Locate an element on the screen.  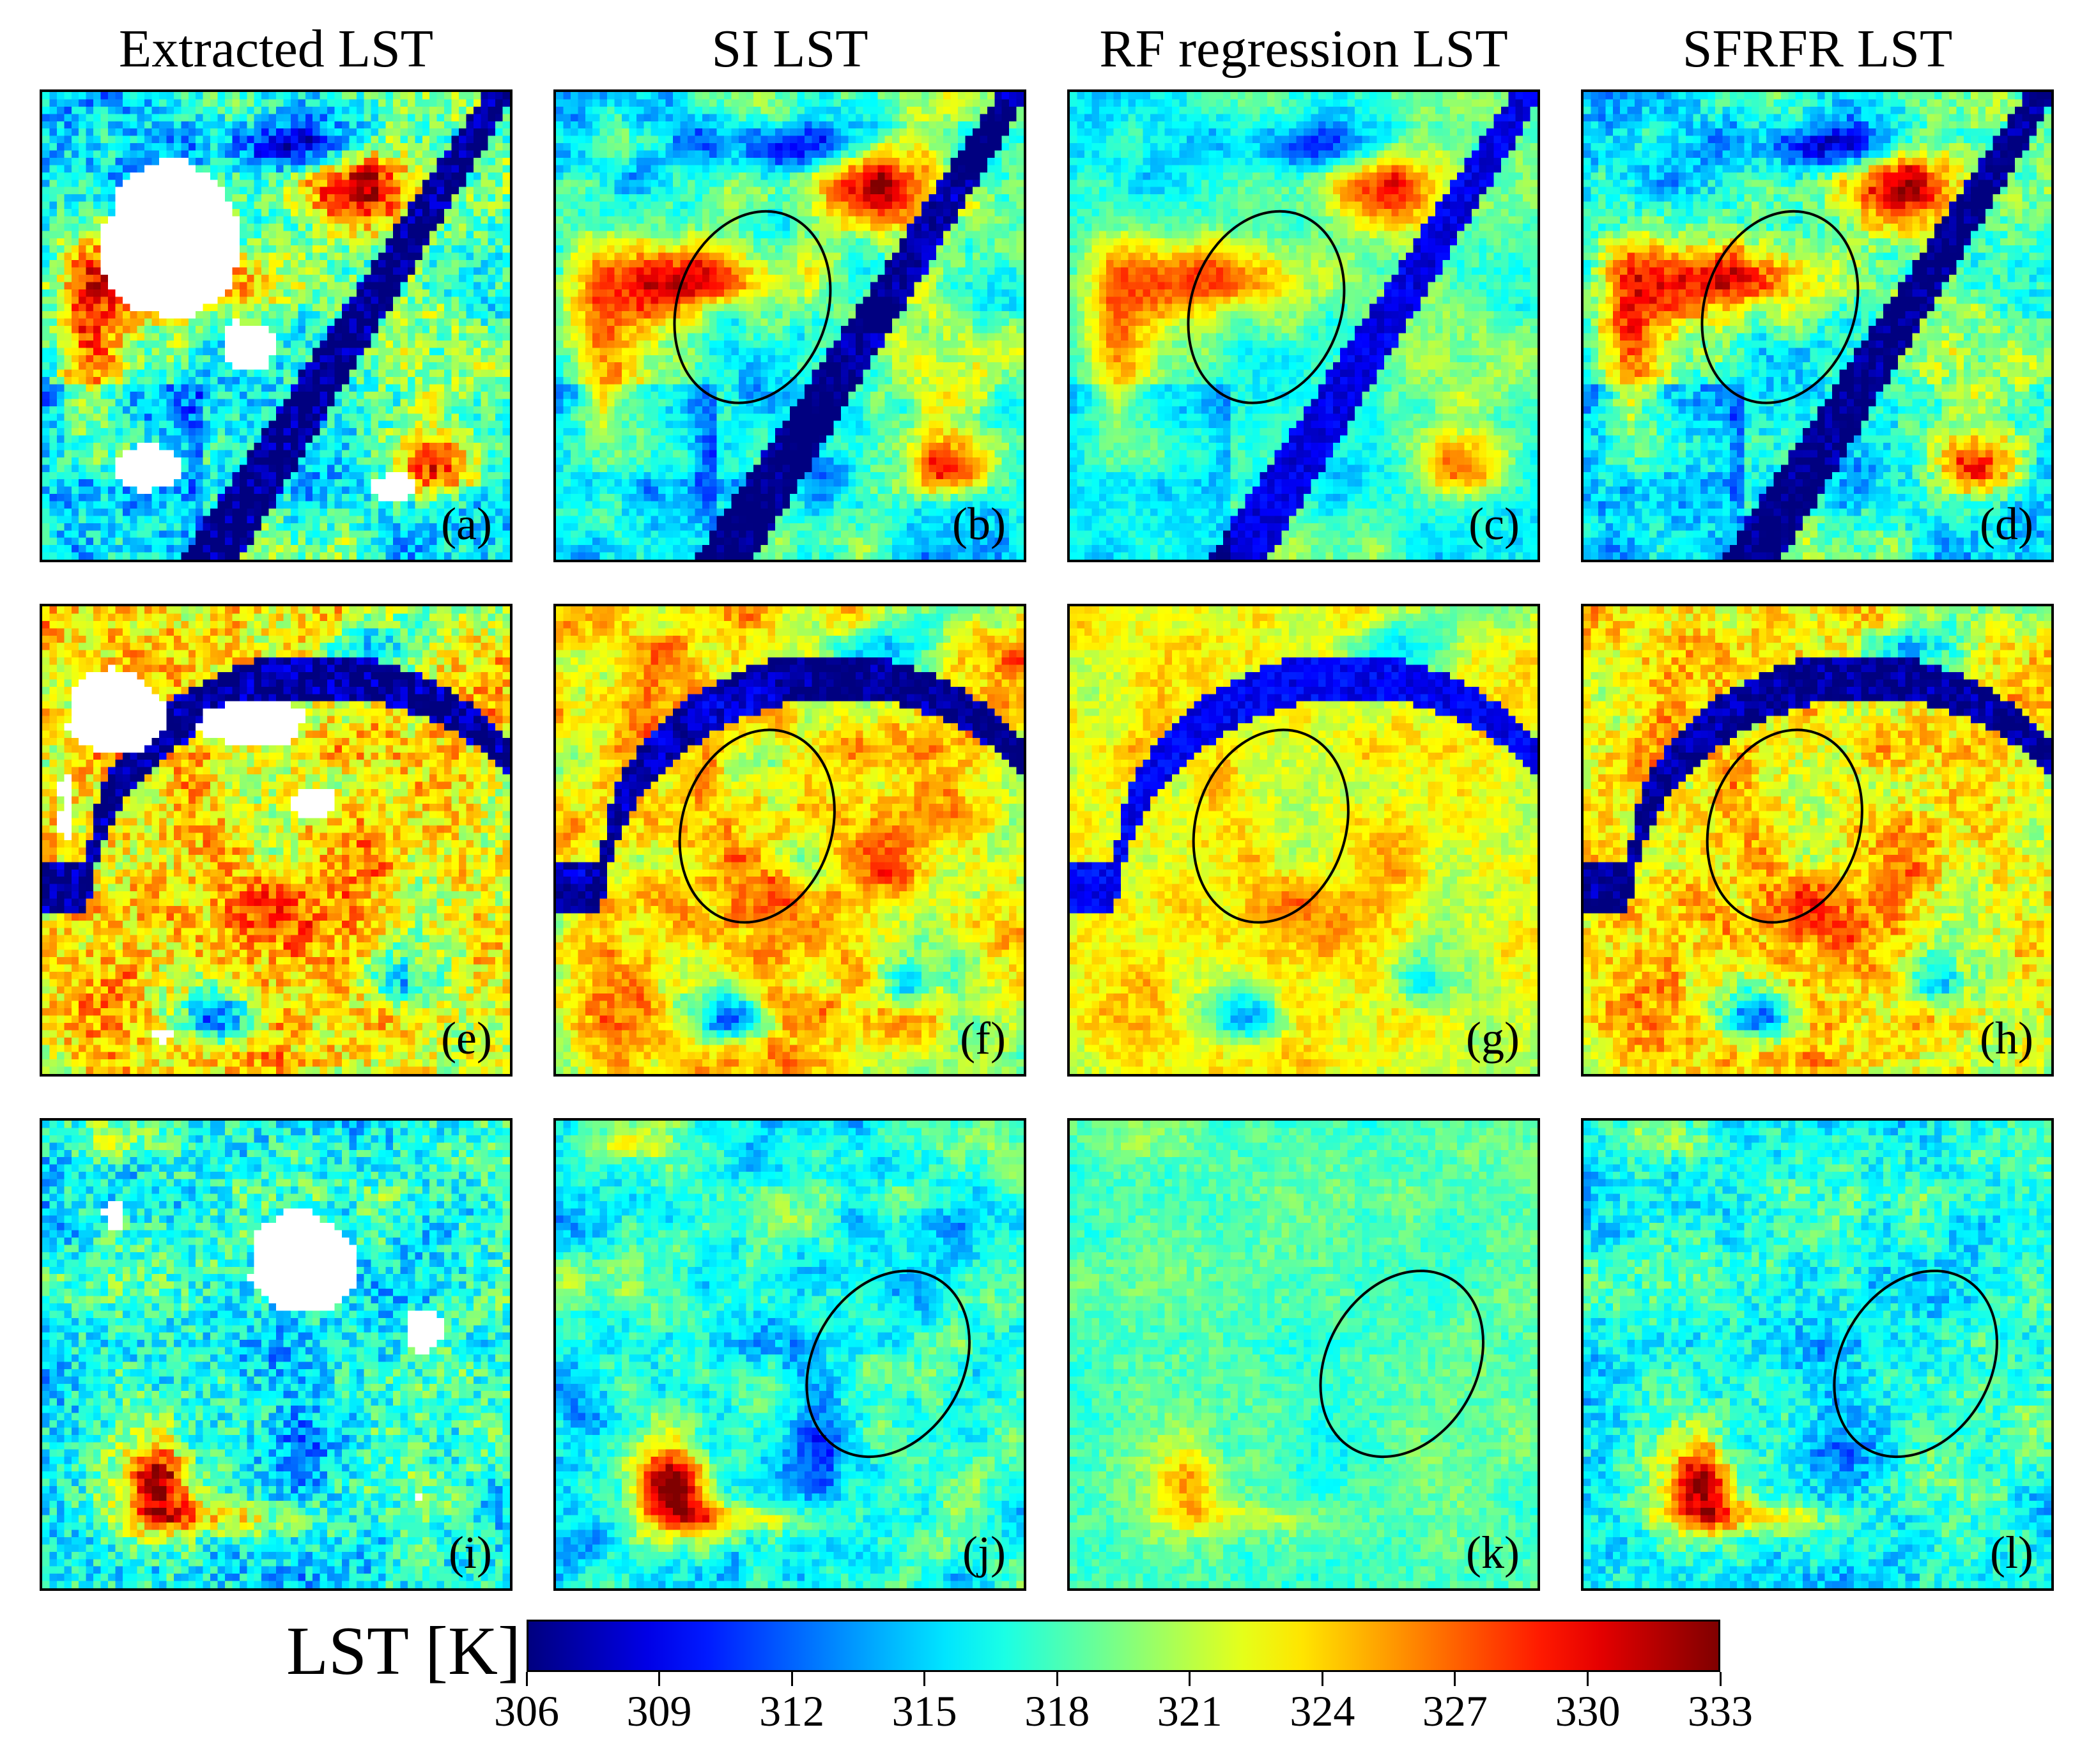
panel-label: (c) is located at coordinates (1494, 523).